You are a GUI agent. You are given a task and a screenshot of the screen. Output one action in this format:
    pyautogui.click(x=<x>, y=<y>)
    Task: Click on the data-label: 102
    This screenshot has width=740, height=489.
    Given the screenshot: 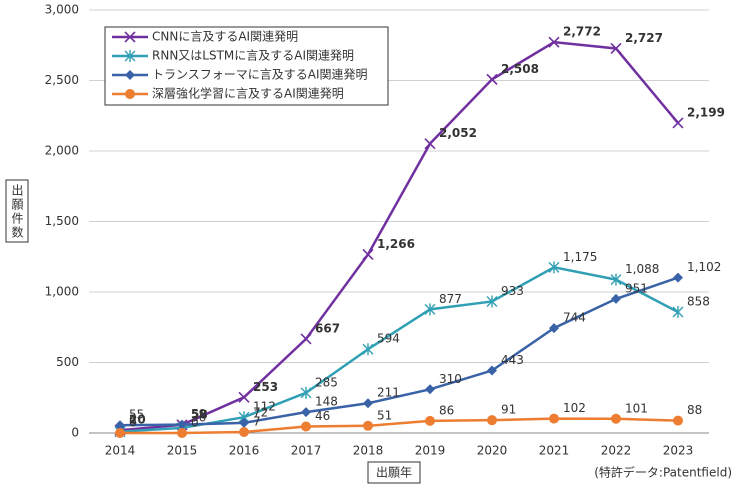 What is the action you would take?
    pyautogui.click(x=574, y=408)
    